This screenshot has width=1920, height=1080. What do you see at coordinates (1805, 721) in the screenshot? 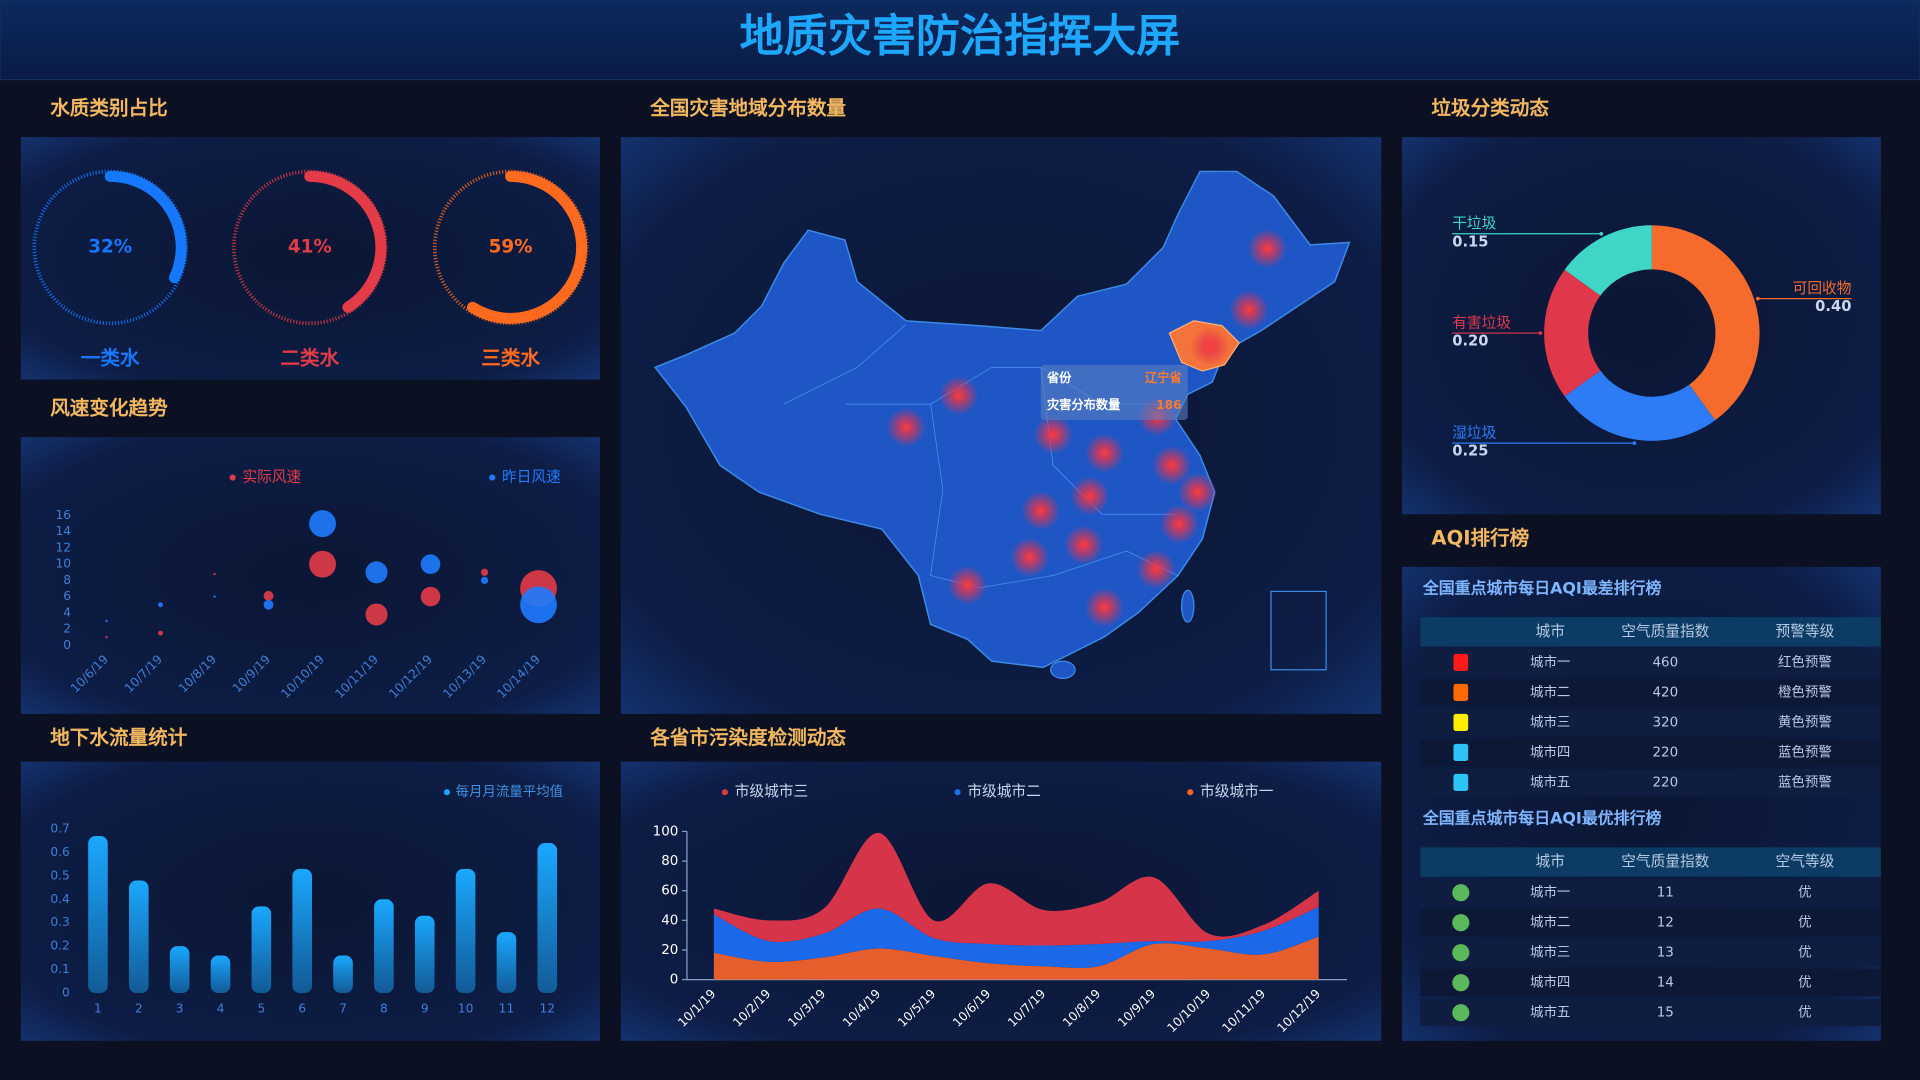
I see `table-cell: 黄色预警` at bounding box center [1805, 721].